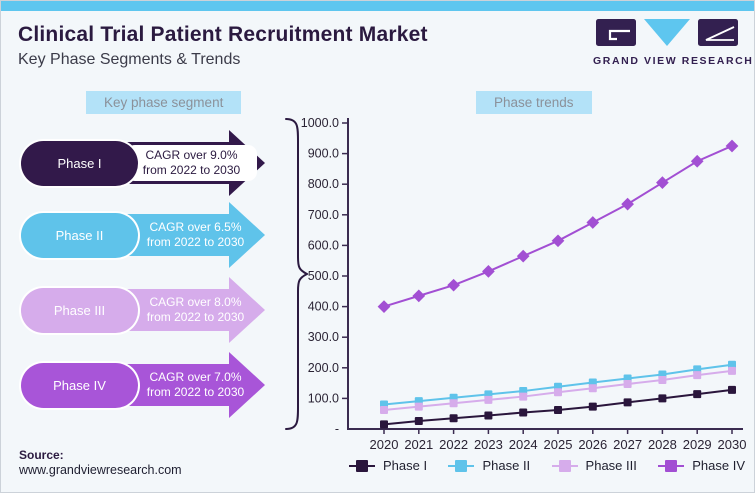 This screenshot has width=755, height=493. What do you see at coordinates (323, 337) in the screenshot?
I see `svg-text: 300.0` at bounding box center [323, 337].